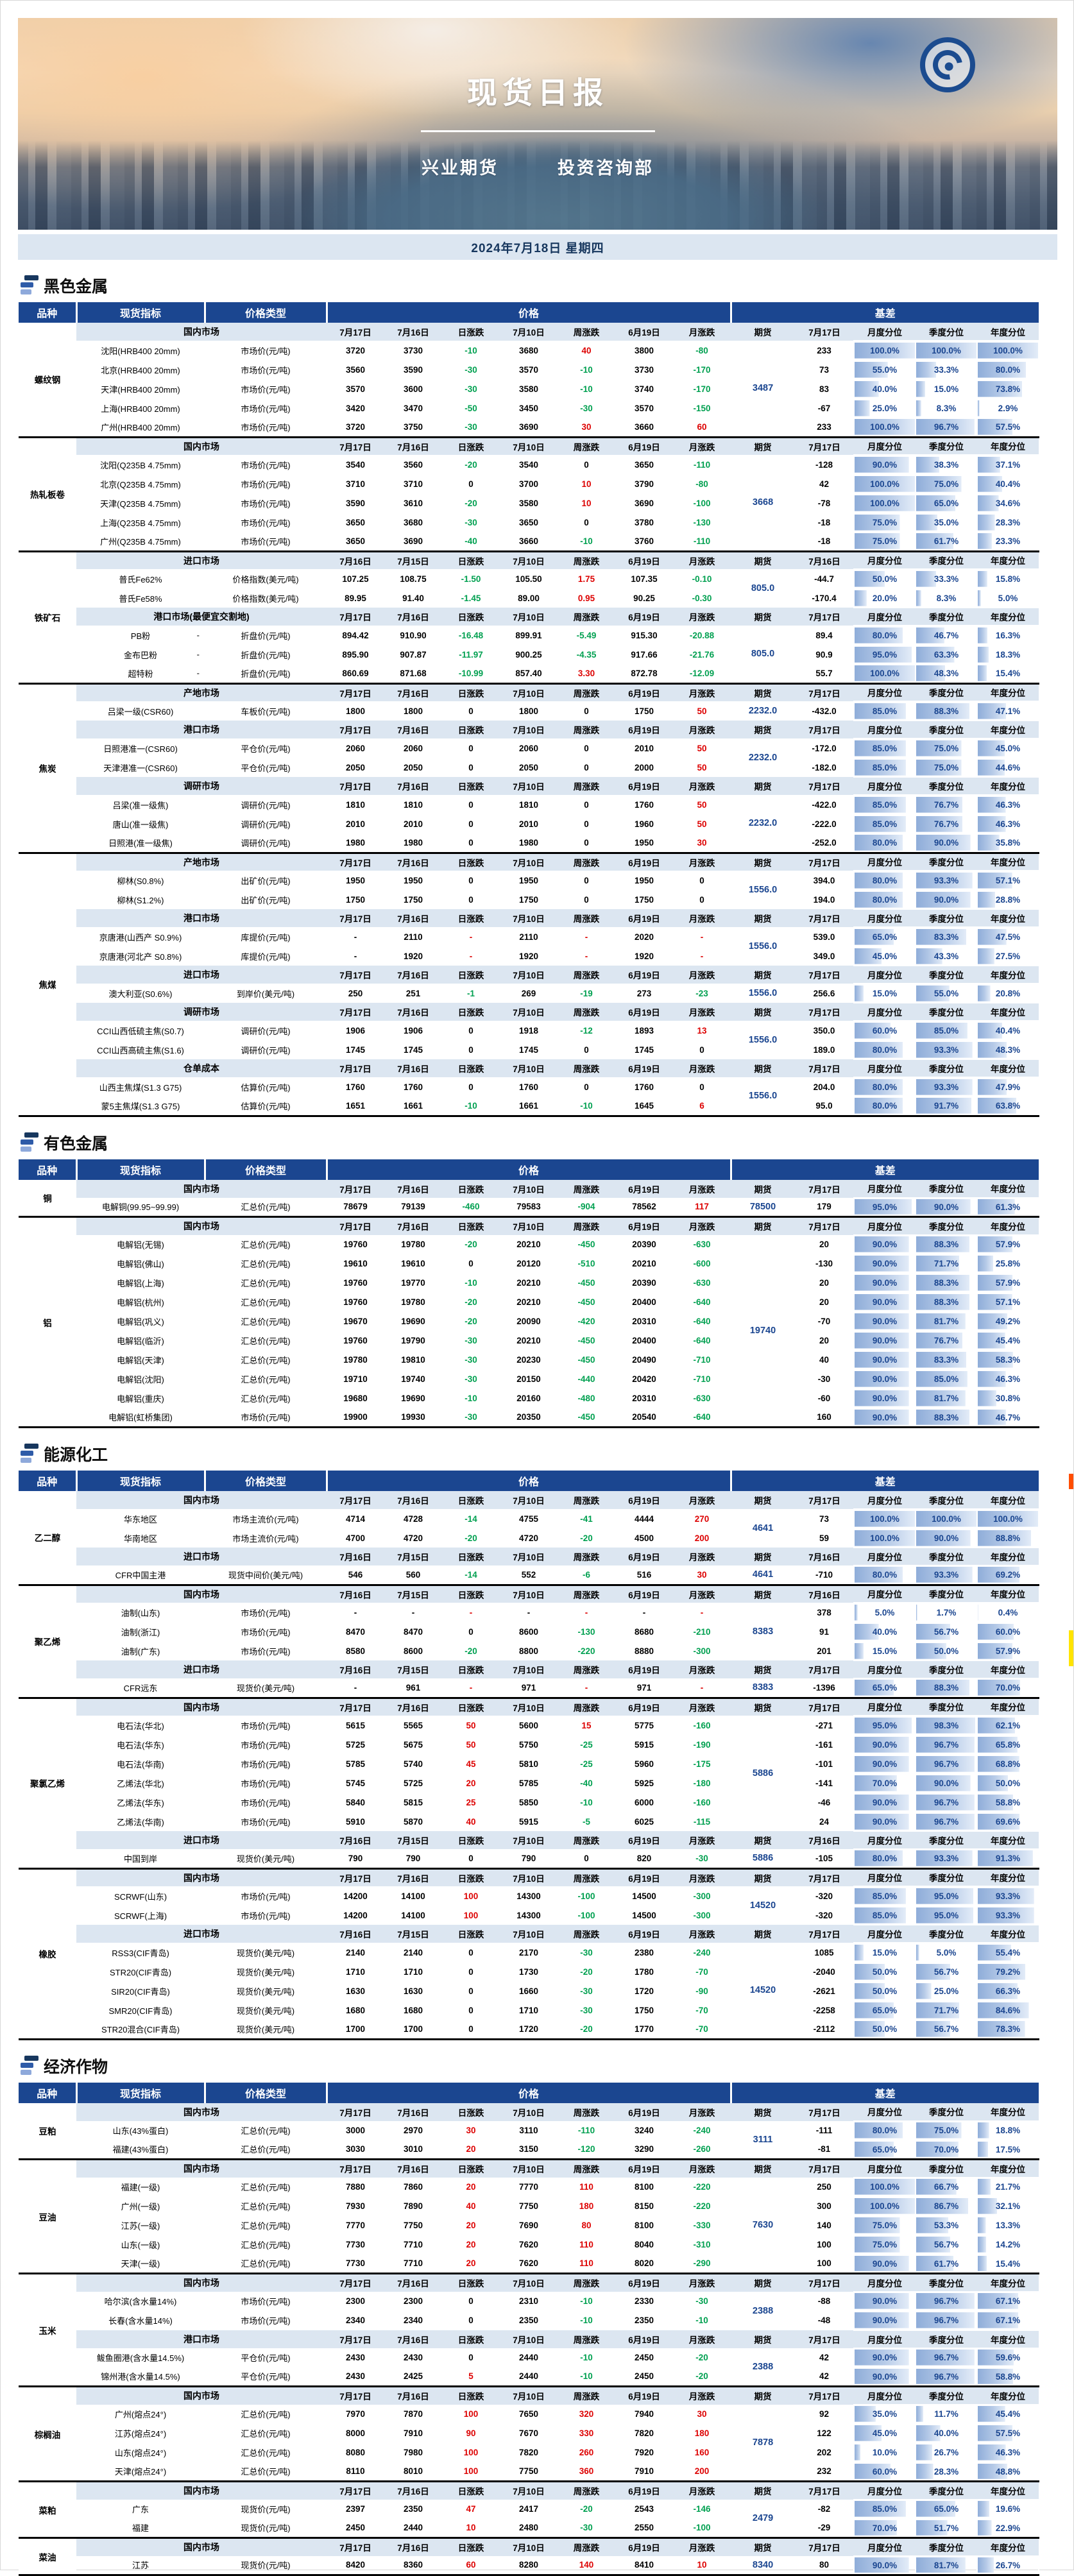 This screenshot has height=2576, width=1074. Describe the element at coordinates (266, 994) in the screenshot. I see `price-type-cell: 到岸价(美元/吨)` at that location.